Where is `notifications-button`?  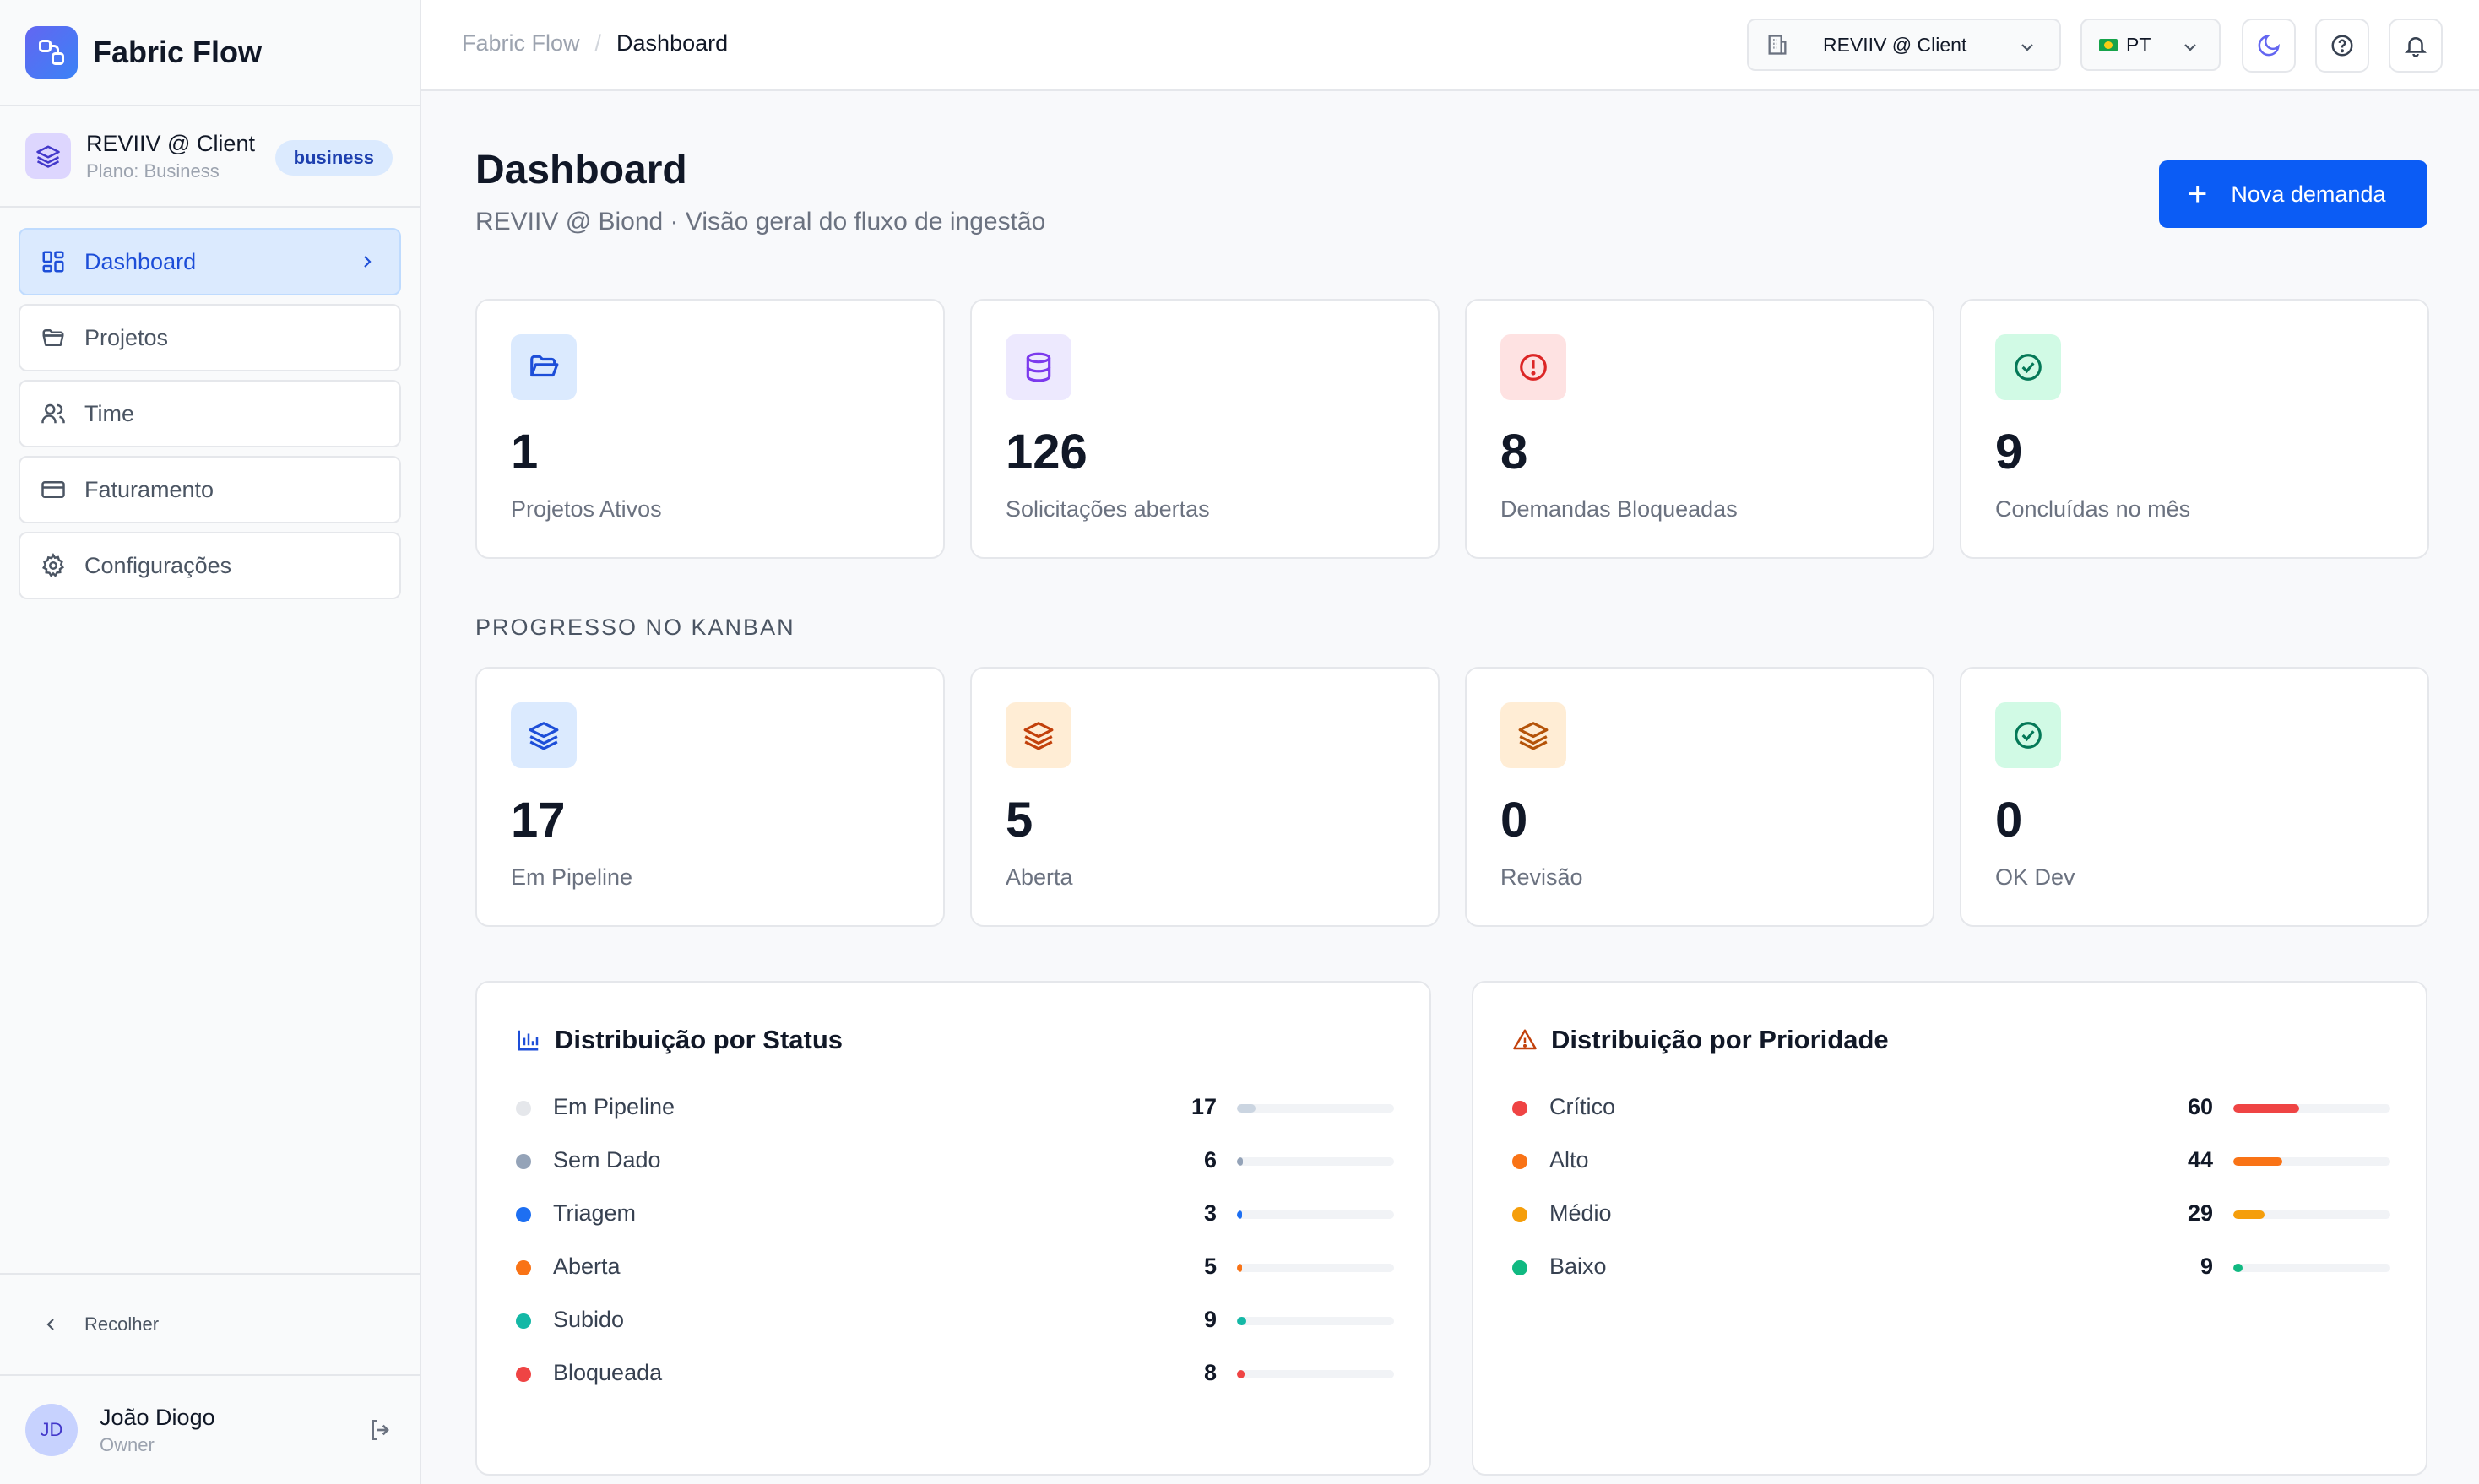 notifications-button is located at coordinates (2416, 46).